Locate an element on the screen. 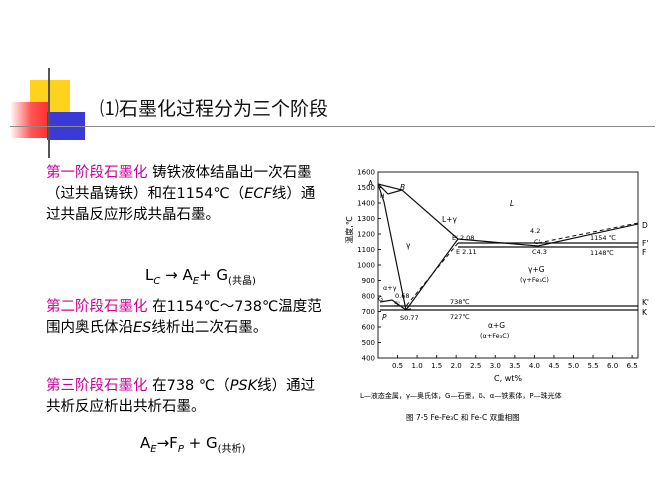 This screenshot has width=667, height=500. svg-text: 4.2 is located at coordinates (535, 231).